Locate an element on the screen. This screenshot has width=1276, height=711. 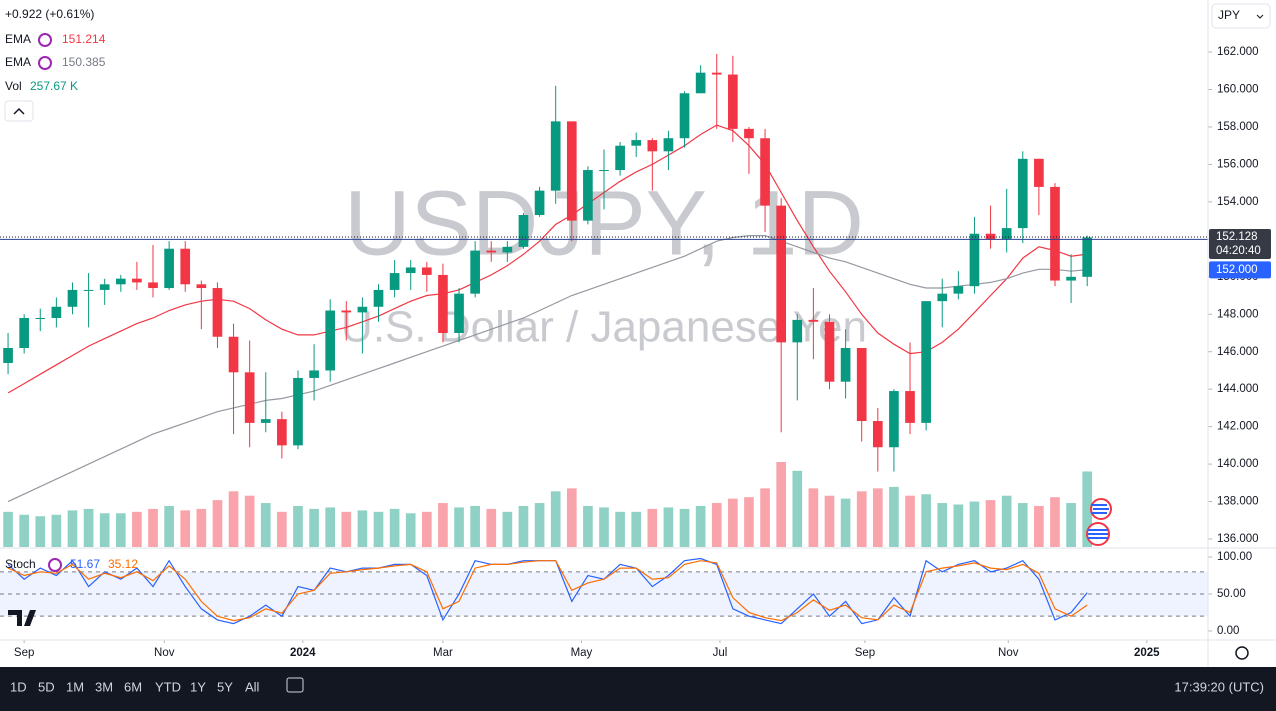
stoch-k-value: 51.67 is located at coordinates (85, 564).